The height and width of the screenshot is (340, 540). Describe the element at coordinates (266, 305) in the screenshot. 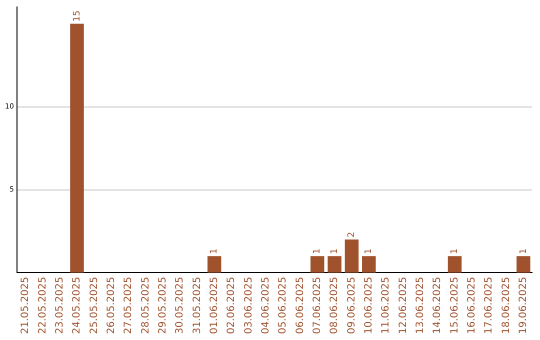

I see `x-tick-label: 04.06.2025` at that location.